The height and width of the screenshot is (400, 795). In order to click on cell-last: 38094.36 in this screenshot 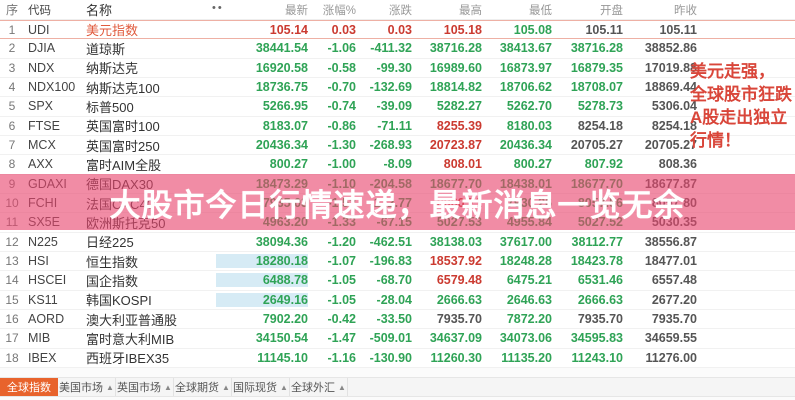, I will do `click(281, 241)`.